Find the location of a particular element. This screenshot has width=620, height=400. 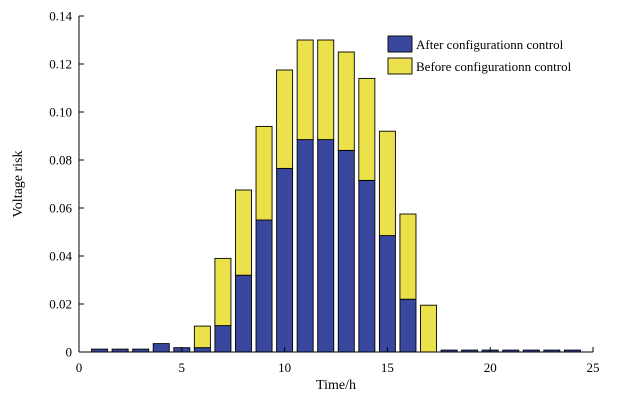

bar-before-h13 is located at coordinates (346, 101).